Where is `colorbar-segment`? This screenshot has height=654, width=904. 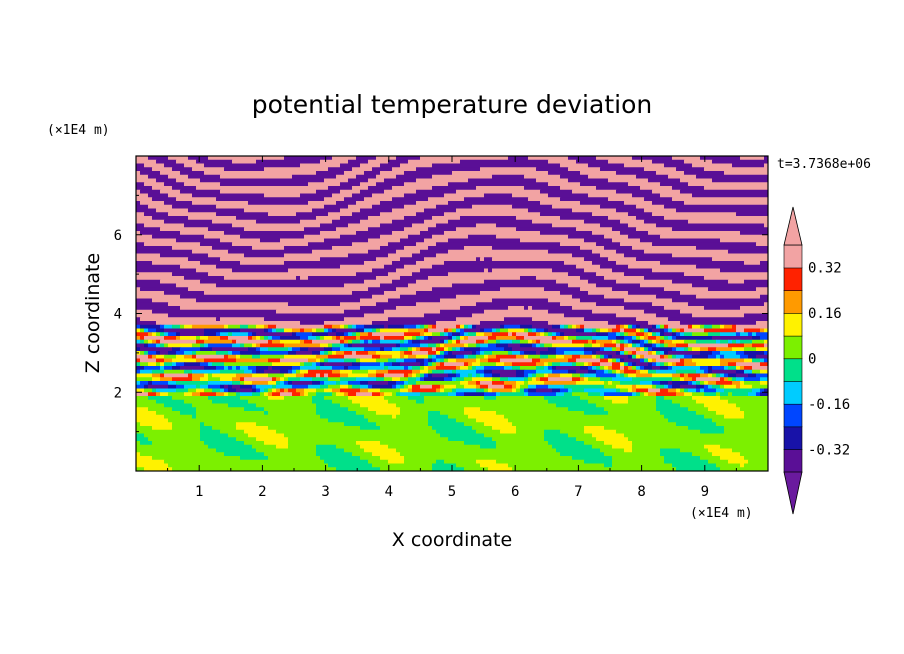 colorbar-segment is located at coordinates (793, 438).